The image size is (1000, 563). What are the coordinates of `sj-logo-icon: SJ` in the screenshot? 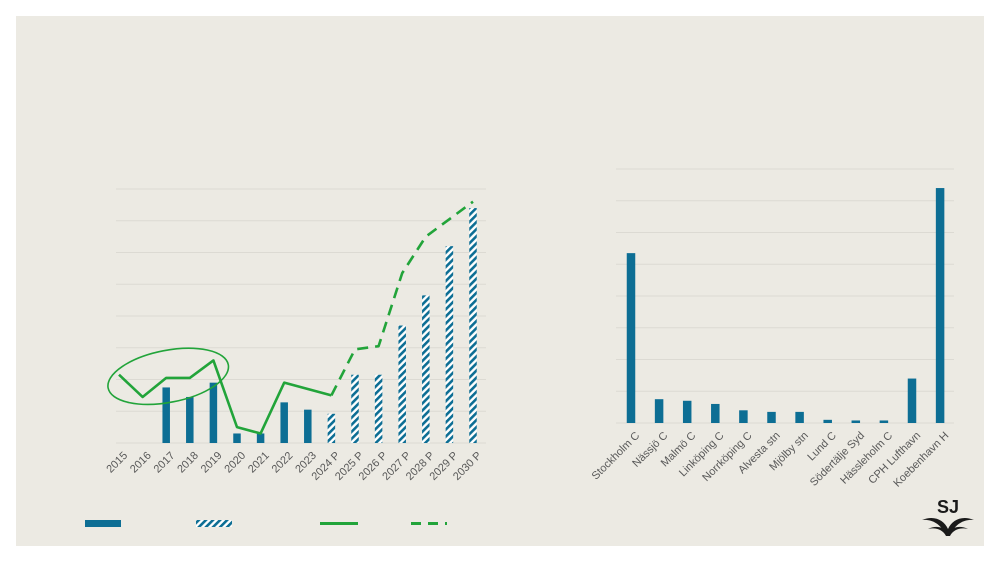 It's located at (948, 516).